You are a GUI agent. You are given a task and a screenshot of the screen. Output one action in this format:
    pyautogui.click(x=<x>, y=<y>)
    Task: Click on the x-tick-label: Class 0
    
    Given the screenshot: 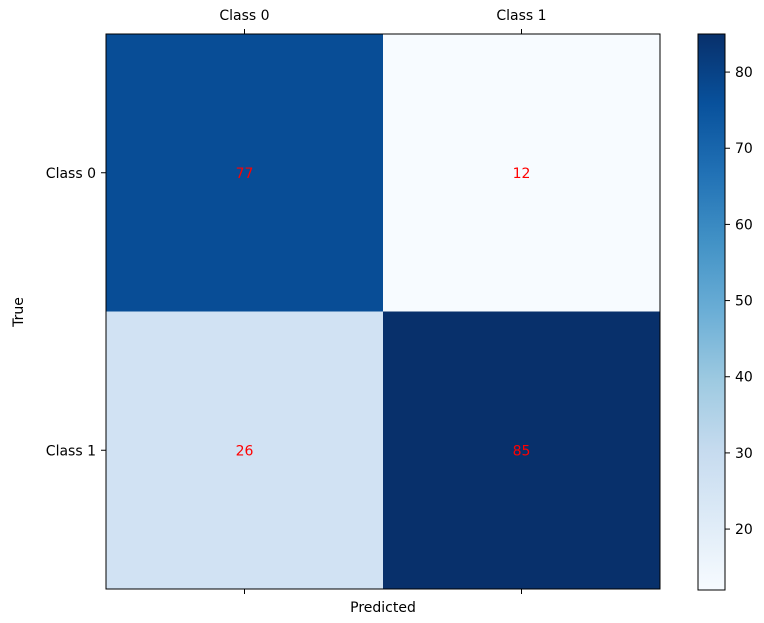 What is the action you would take?
    pyautogui.click(x=244, y=16)
    